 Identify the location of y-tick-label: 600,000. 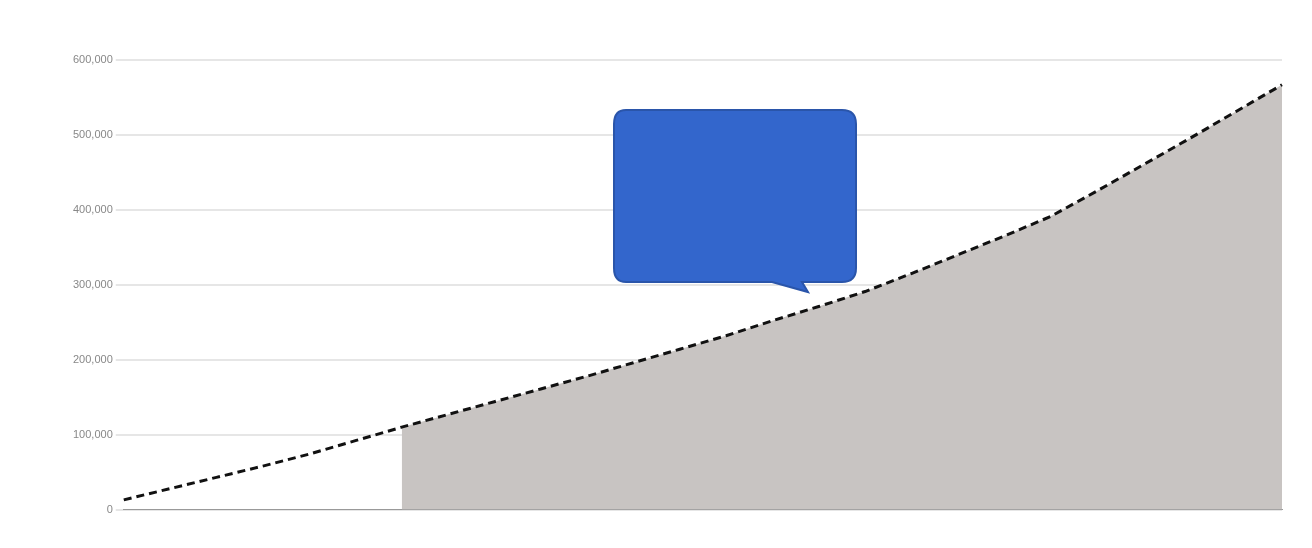
(93, 59).